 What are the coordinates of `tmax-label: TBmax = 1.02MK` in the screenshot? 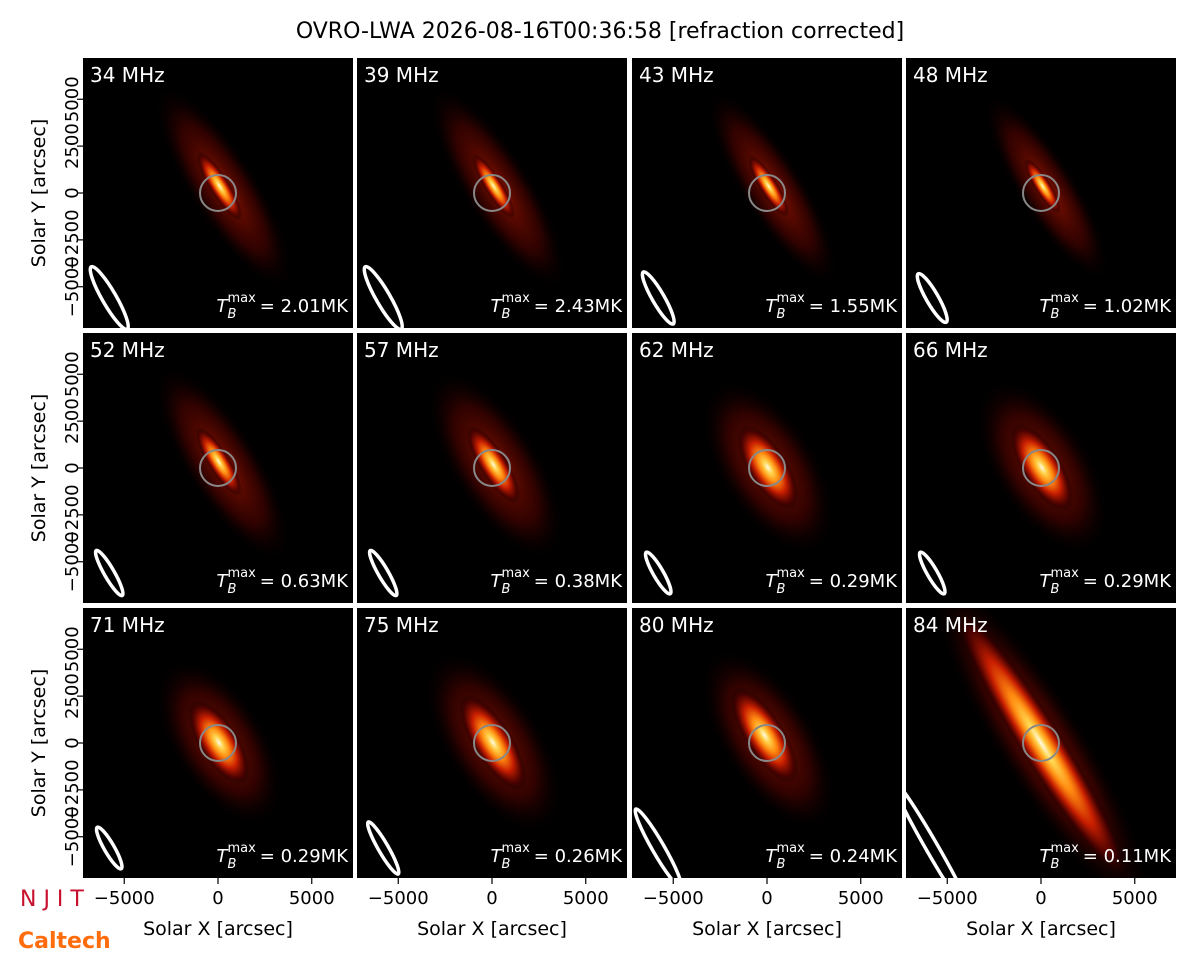 It's located at (1106, 306).